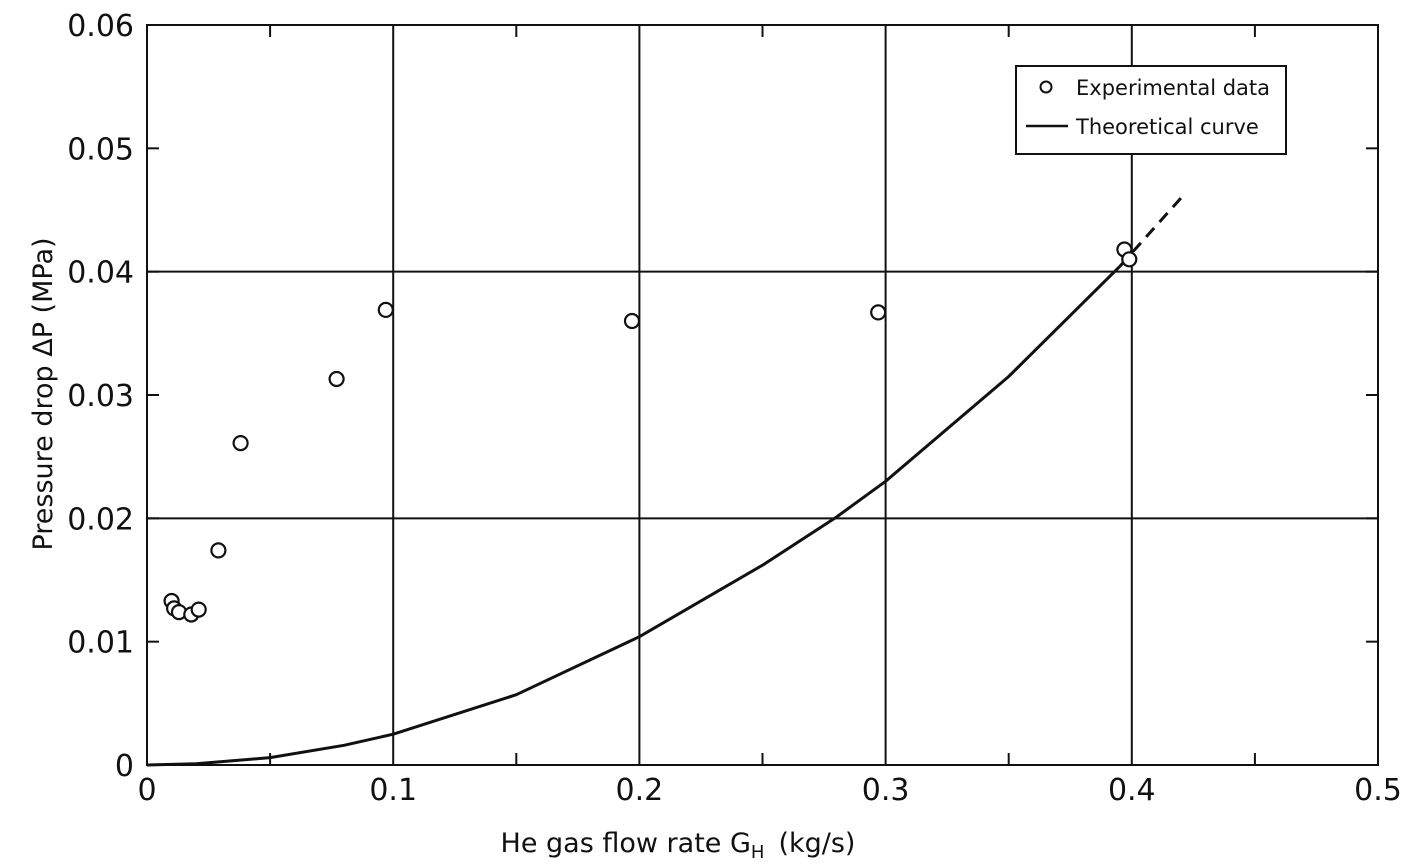 This screenshot has width=1407, height=867. I want to click on y-tick-labels: 0 0.01 0.02 0.03 0.04 0.05 0.06, so click(100, 396).